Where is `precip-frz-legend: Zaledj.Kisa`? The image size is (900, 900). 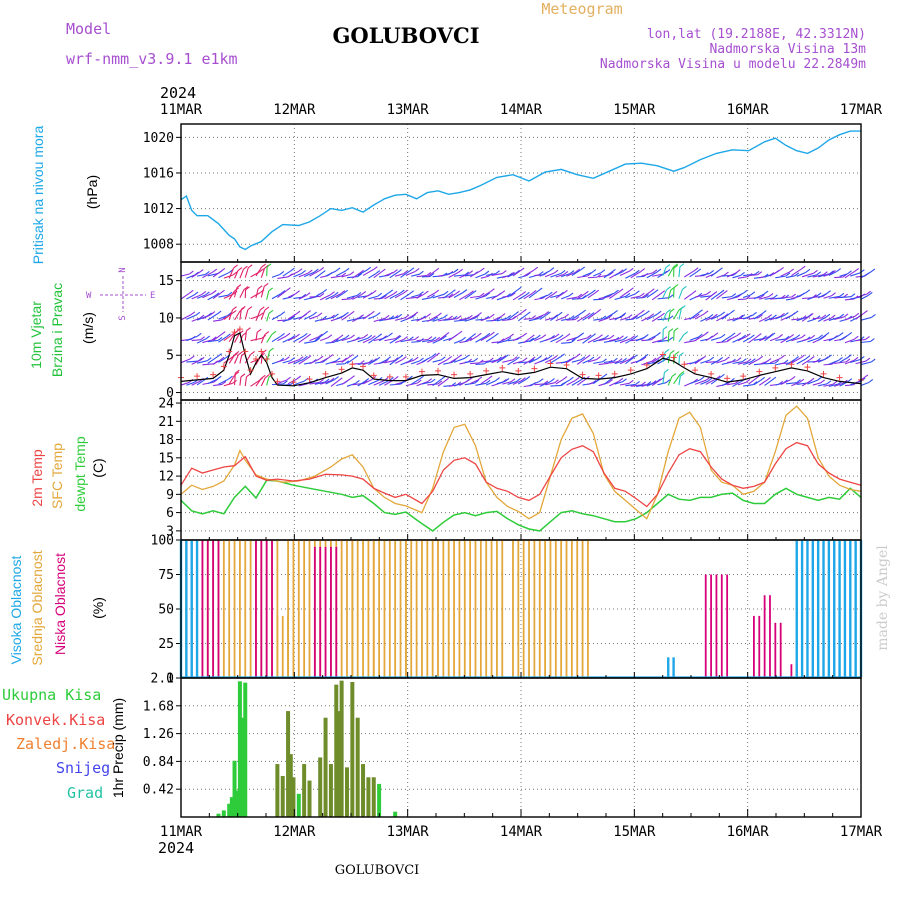
precip-frz-legend: Zaledj.Kisa is located at coordinates (65, 744).